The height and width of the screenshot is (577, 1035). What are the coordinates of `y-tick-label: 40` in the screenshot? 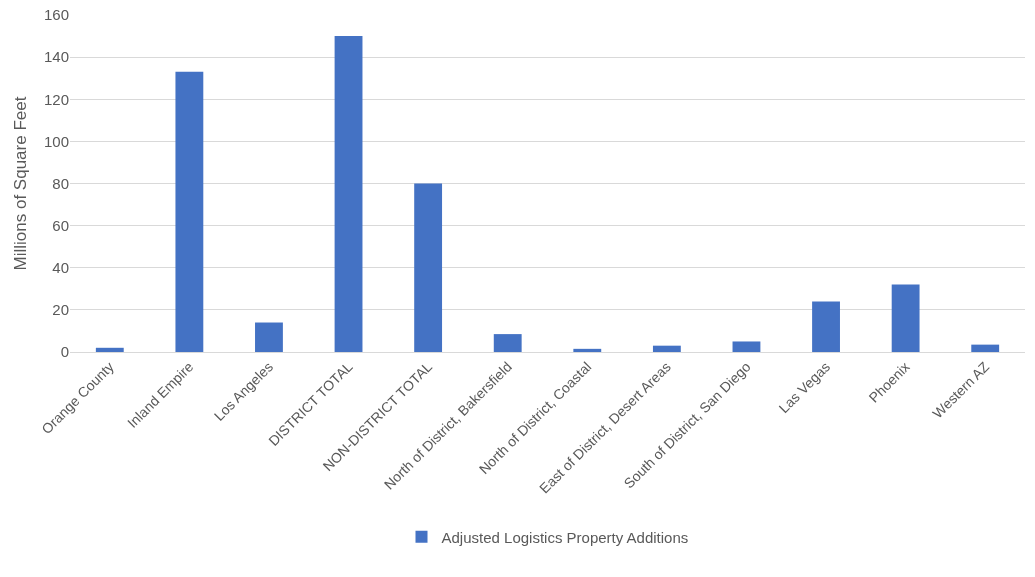 It's located at (60, 267).